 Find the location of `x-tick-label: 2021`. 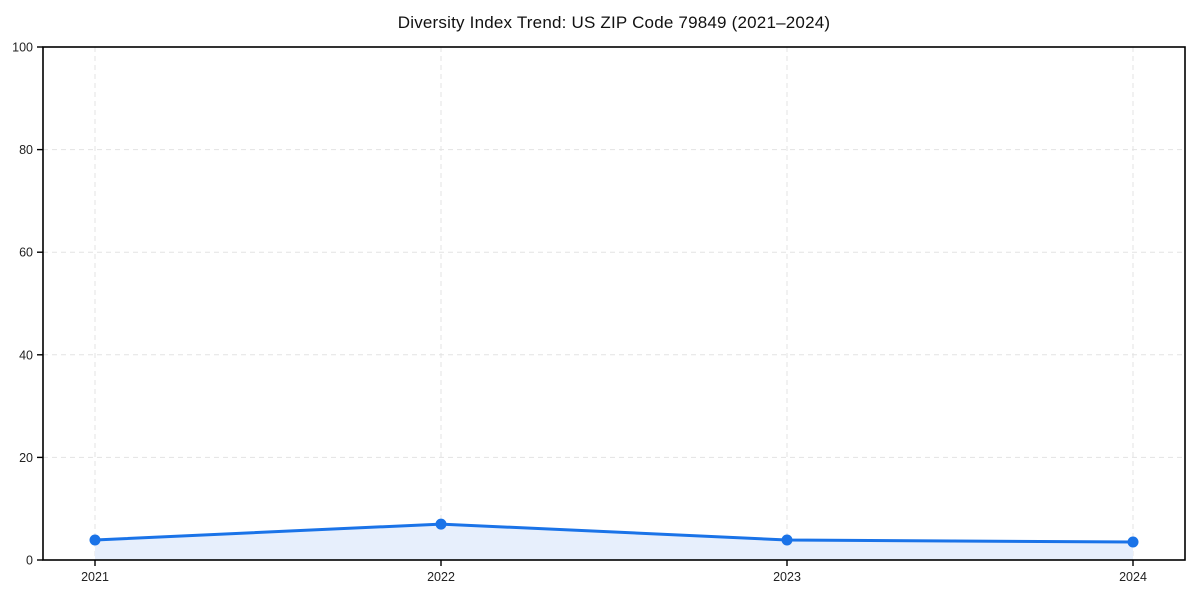

x-tick-label: 2021 is located at coordinates (95, 577).